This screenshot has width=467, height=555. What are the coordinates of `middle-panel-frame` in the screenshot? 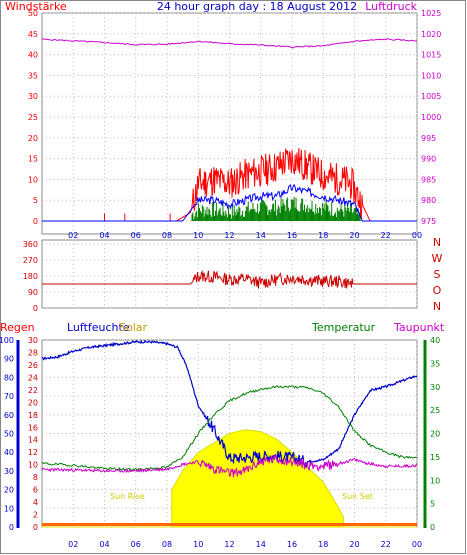 It's located at (229, 274).